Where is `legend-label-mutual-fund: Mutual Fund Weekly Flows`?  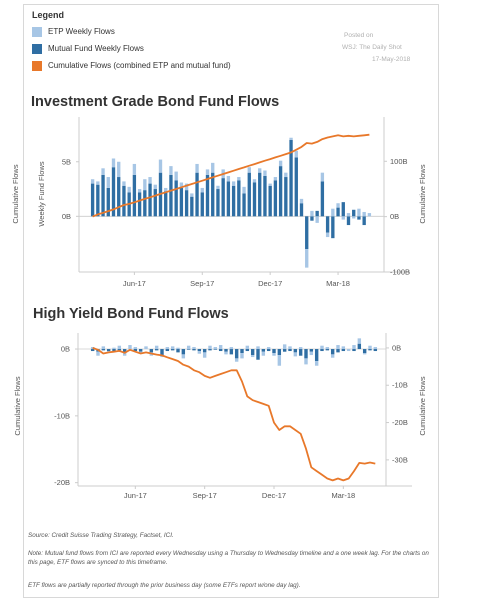
legend-label-mutual-fund: Mutual Fund Weekly Flows is located at coordinates (96, 48).